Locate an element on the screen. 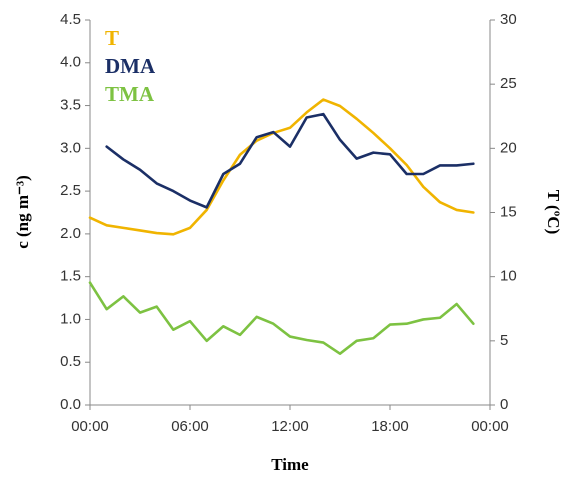 The height and width of the screenshot is (478, 568). legend-entry: T is located at coordinates (112, 38).